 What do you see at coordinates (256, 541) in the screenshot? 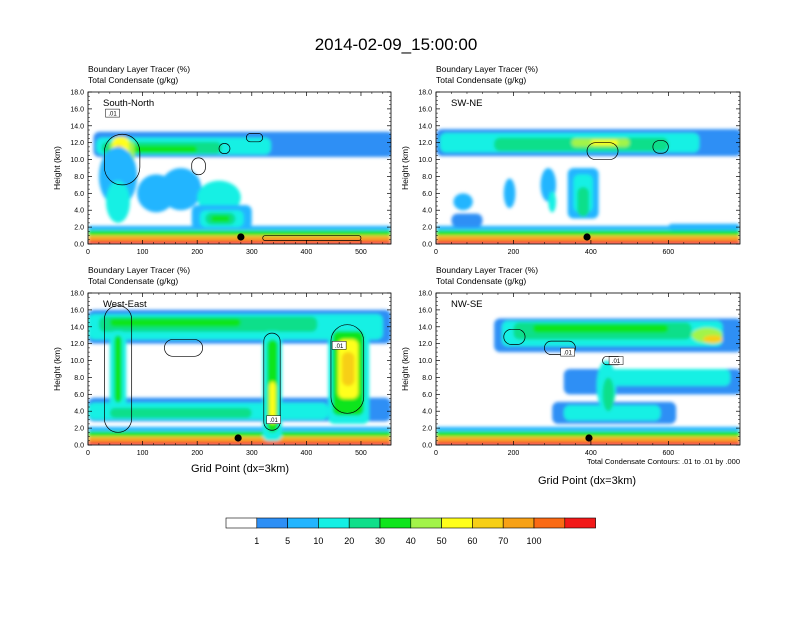
I see `legend-label: 1` at bounding box center [256, 541].